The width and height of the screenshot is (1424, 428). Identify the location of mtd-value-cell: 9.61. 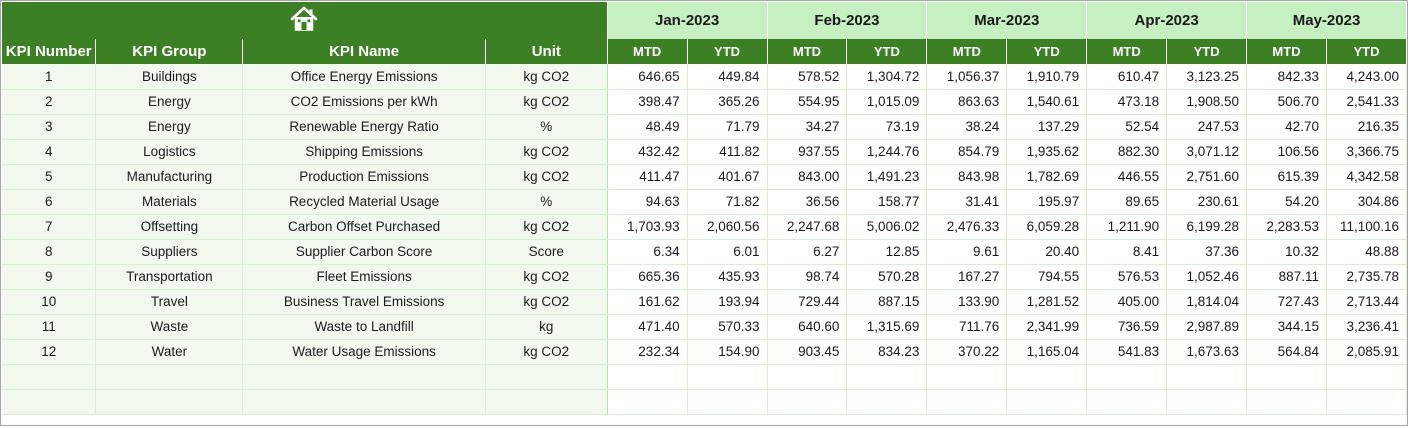
(967, 252).